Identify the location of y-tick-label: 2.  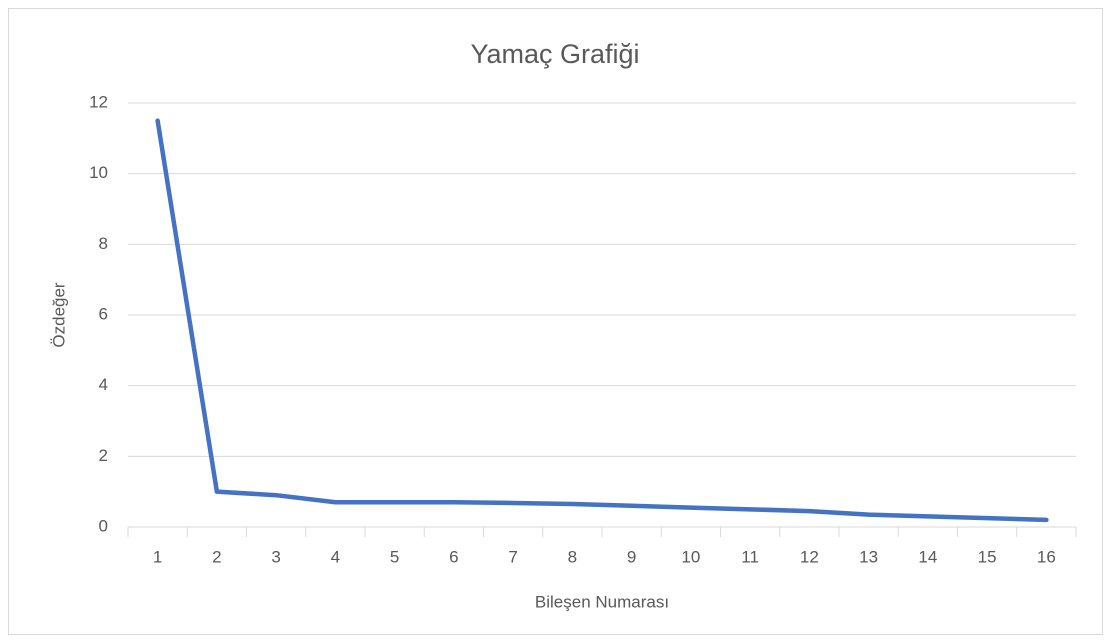
(103, 455).